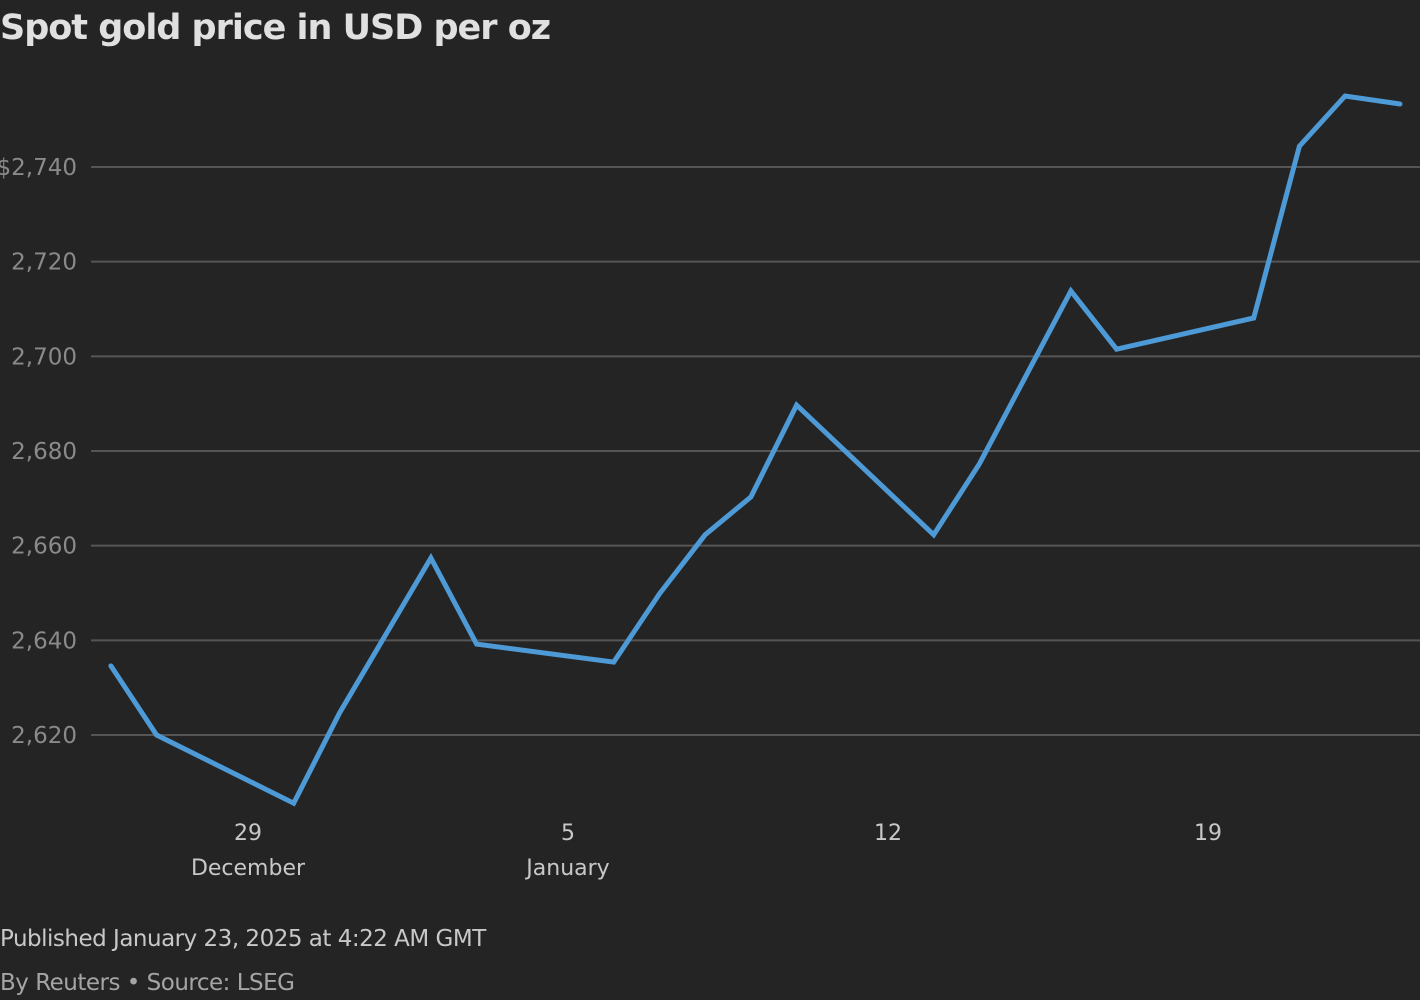 This screenshot has height=1000, width=1420. What do you see at coordinates (44, 736) in the screenshot?
I see `y-tick-label: 2,620` at bounding box center [44, 736].